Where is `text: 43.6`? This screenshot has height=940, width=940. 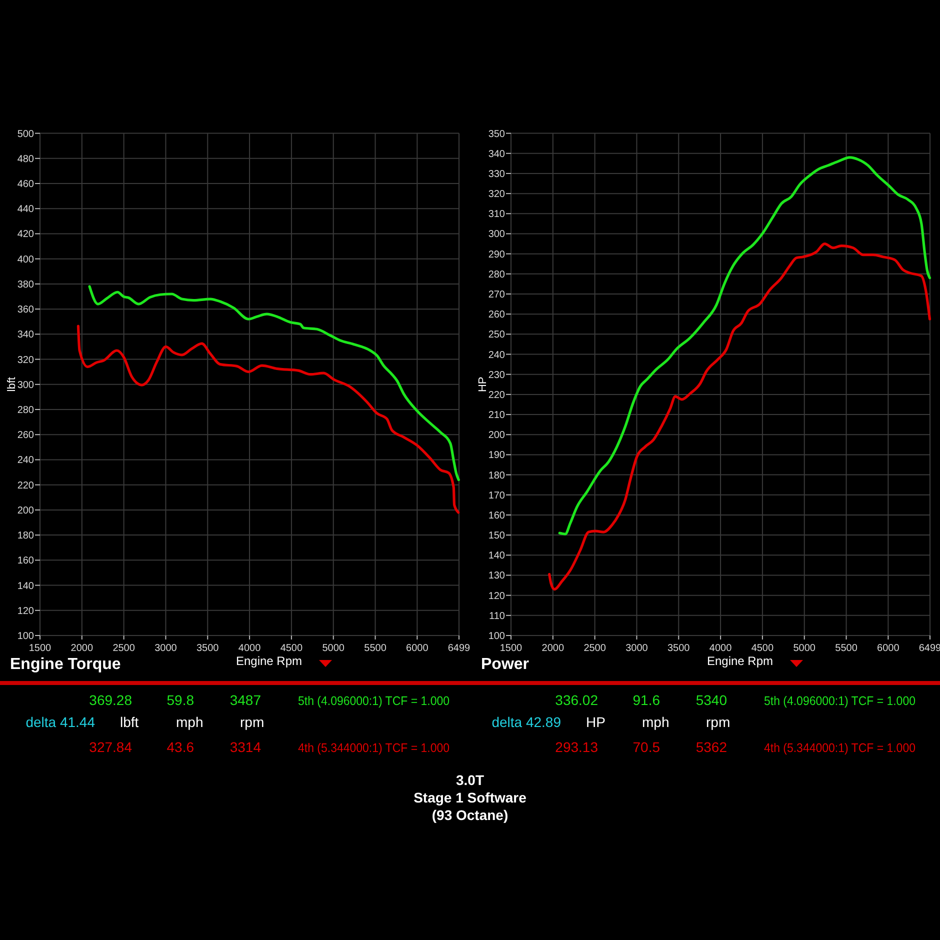 text: 43.6 is located at coordinates (180, 747).